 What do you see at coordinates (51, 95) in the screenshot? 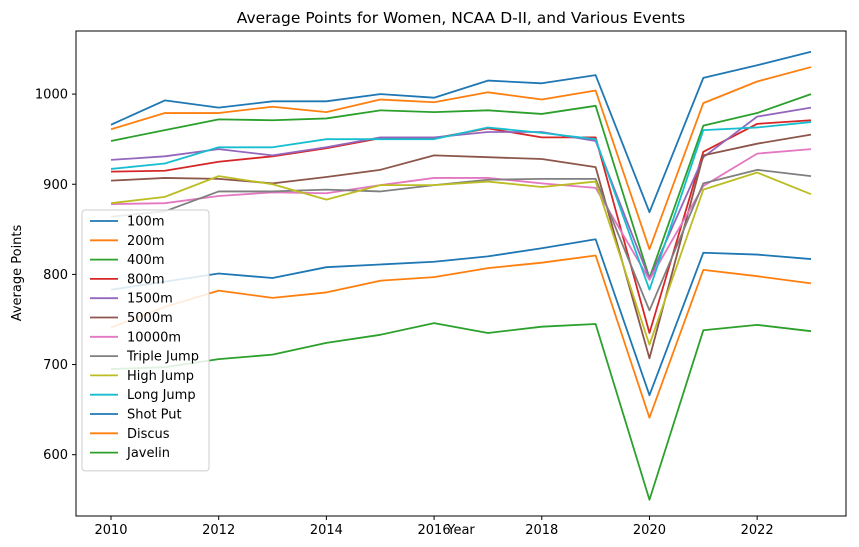
I see `y-tick-label: 1000` at bounding box center [51, 95].